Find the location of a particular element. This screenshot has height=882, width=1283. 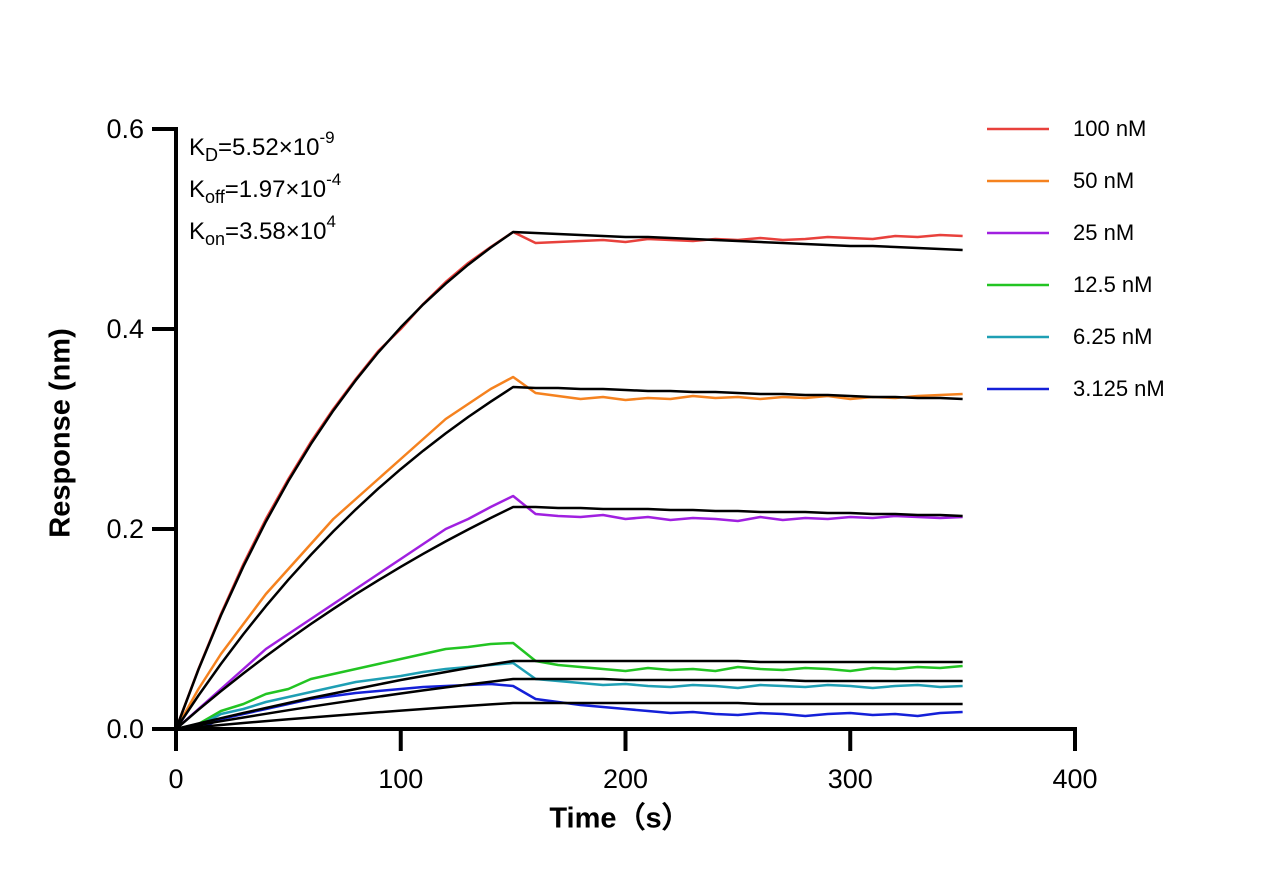

x-tick-label: 0 is located at coordinates (175, 779).